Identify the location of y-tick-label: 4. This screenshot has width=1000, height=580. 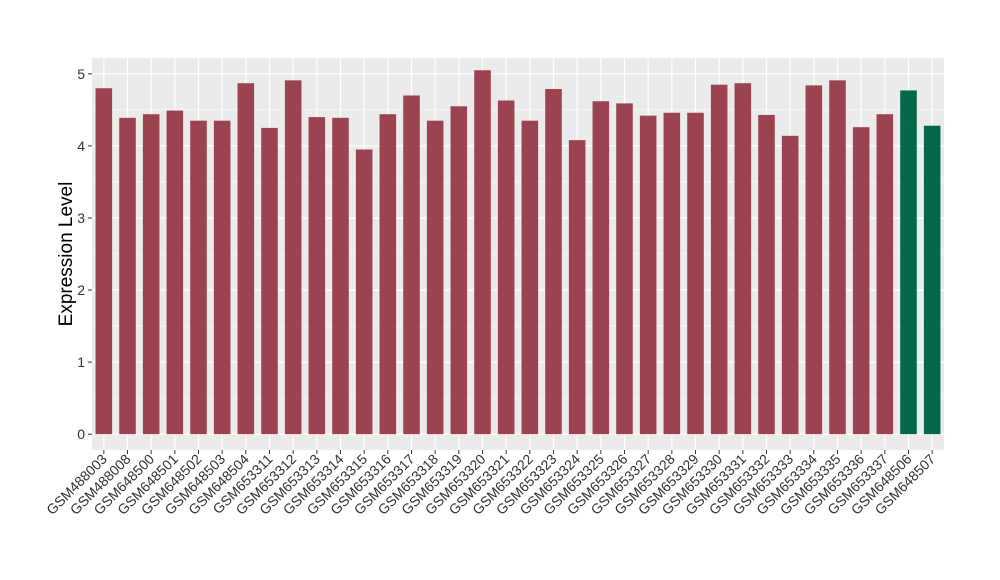
(81, 146).